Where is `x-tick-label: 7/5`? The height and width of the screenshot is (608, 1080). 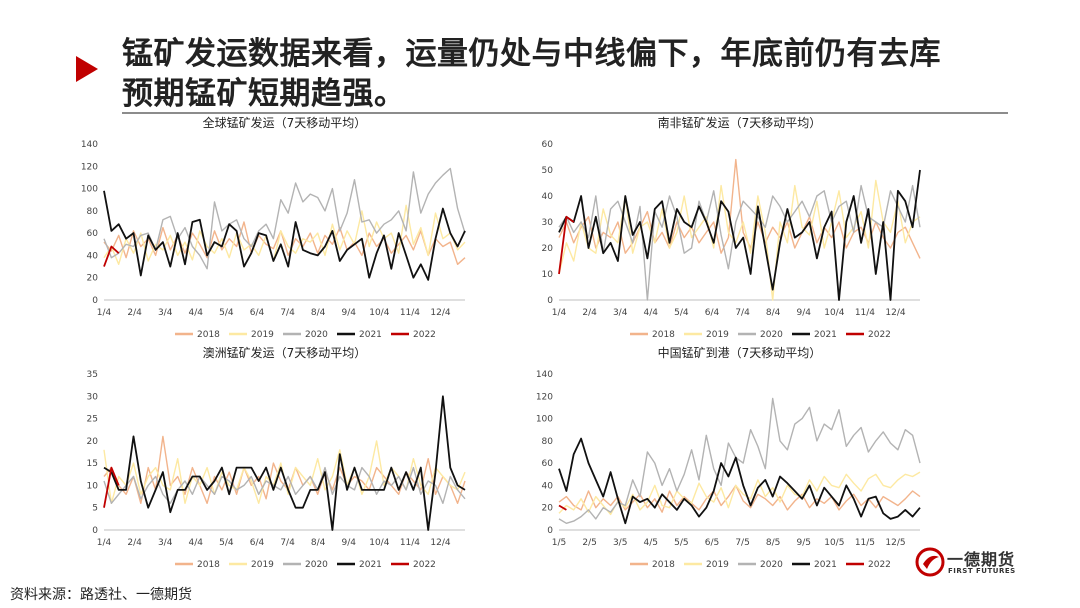 x-tick-label: 7/5 is located at coordinates (742, 543).